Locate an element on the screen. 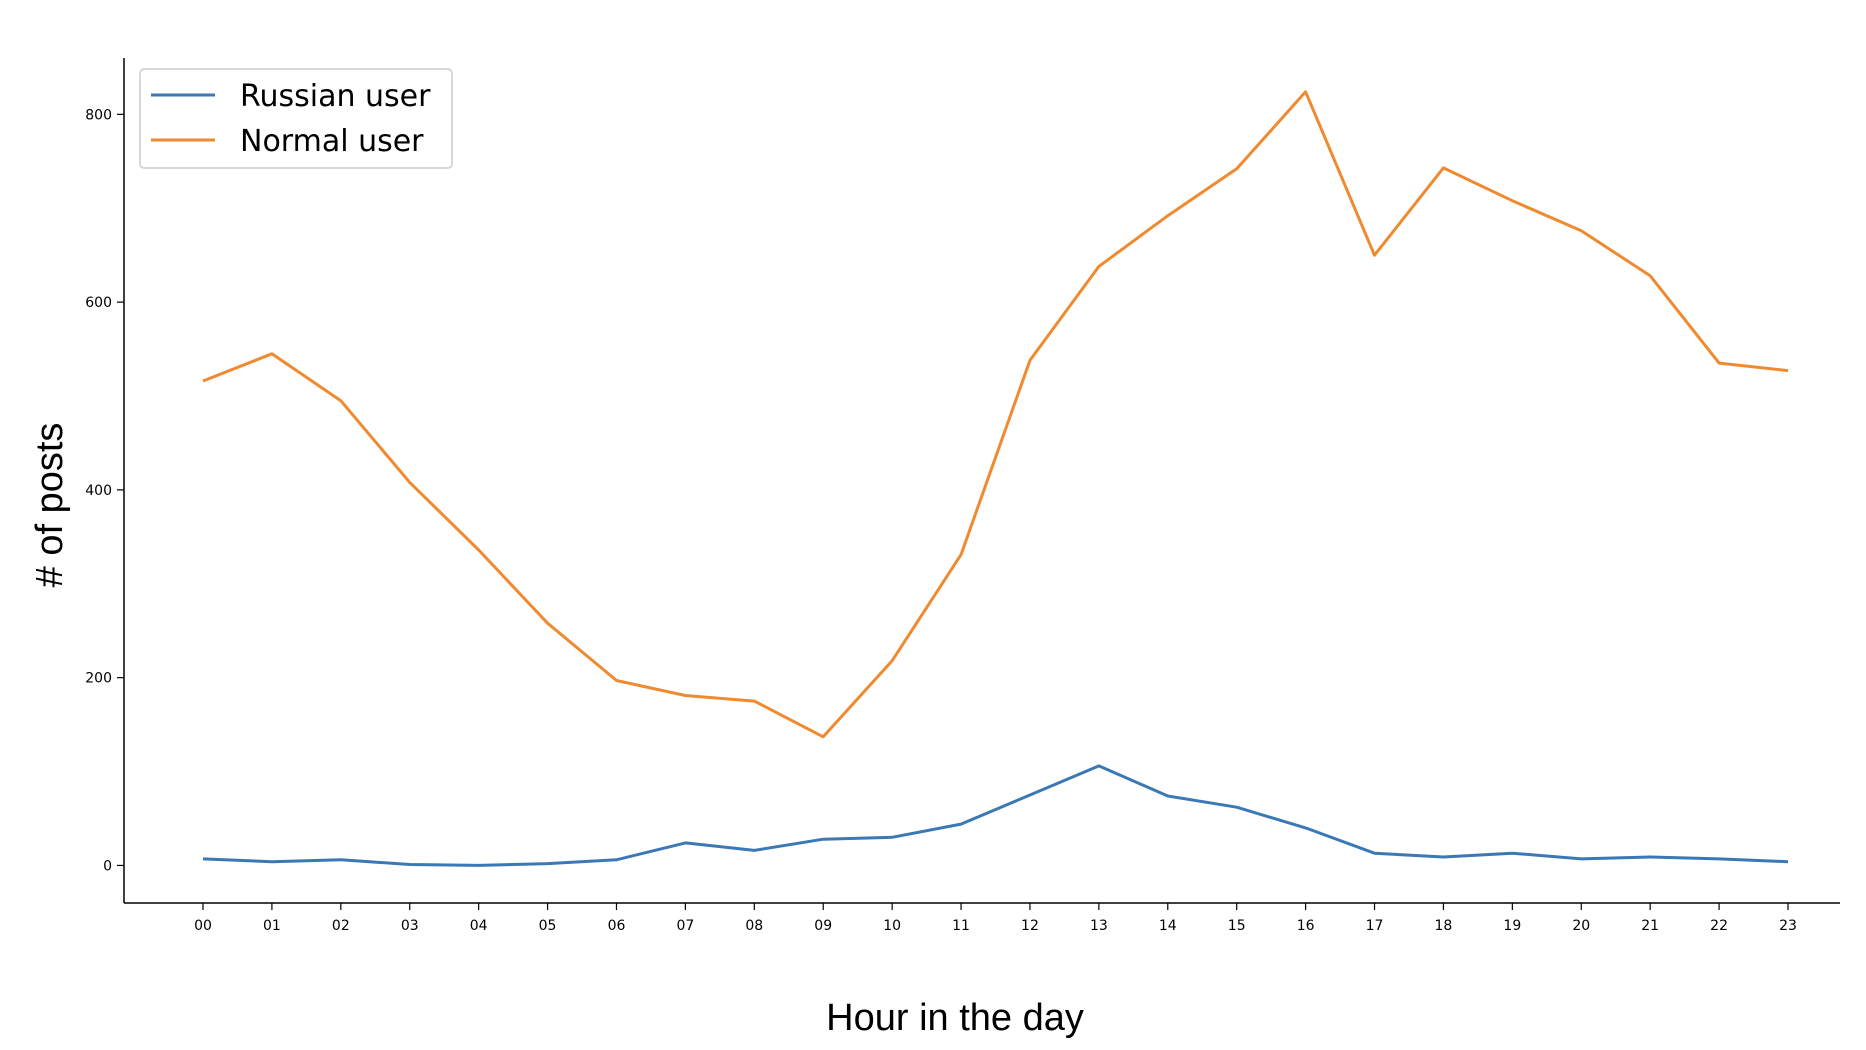  x-tick-label: 02 is located at coordinates (341, 926).